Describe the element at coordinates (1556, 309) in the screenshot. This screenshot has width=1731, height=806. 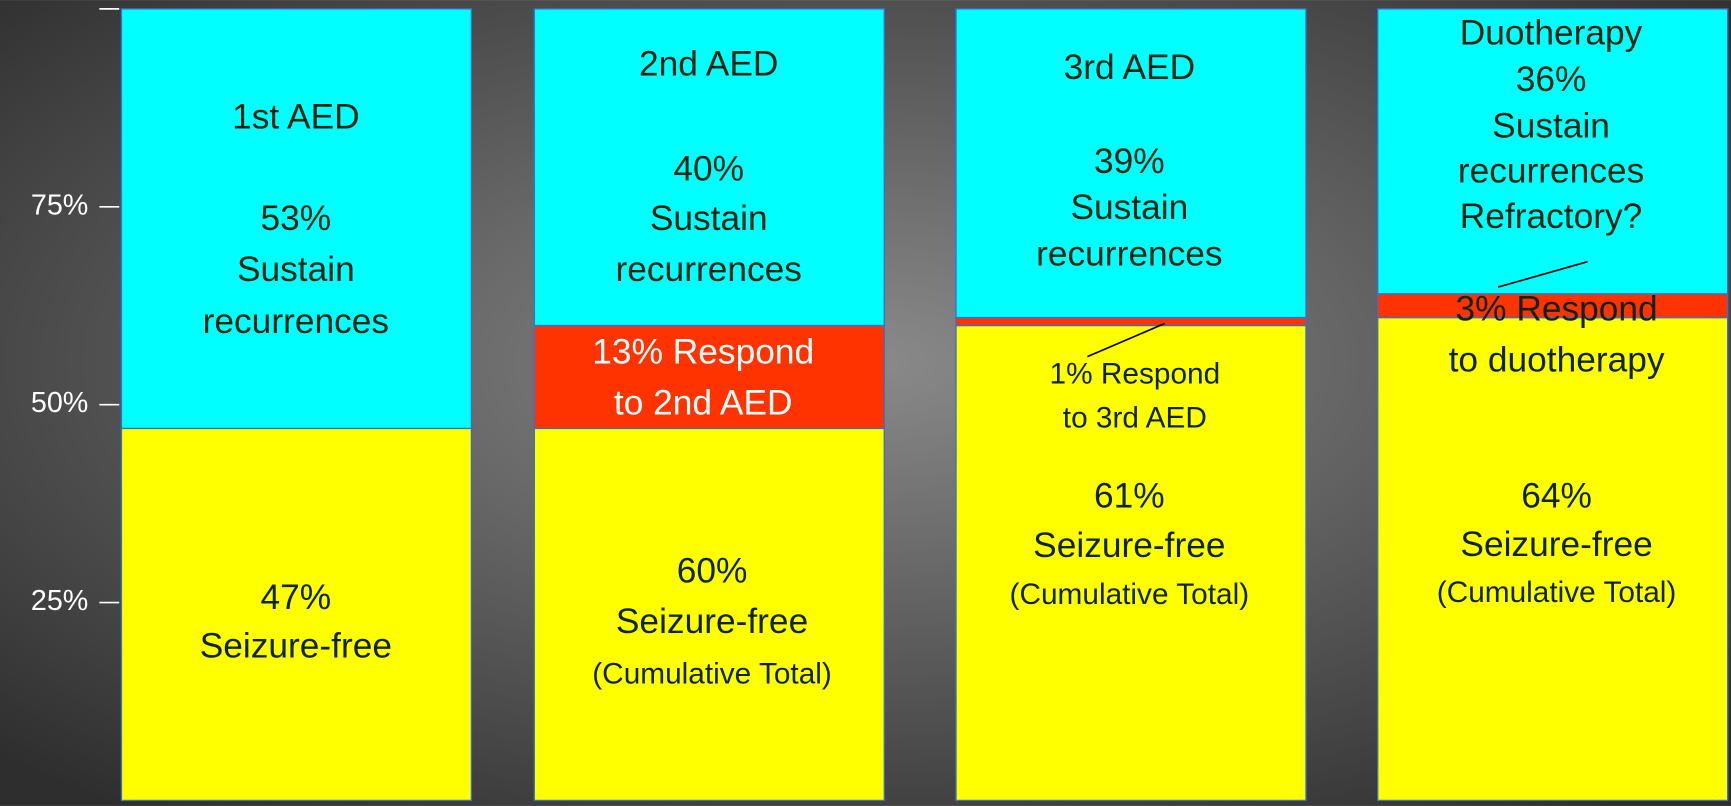
I see `annotation-text: 3% Respond` at that location.